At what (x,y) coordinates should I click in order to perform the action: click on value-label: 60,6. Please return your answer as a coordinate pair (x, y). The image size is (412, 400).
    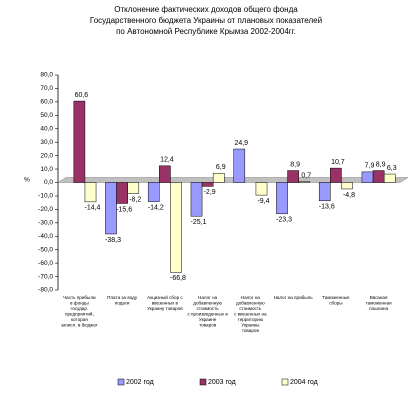
    Looking at the image, I should click on (82, 95).